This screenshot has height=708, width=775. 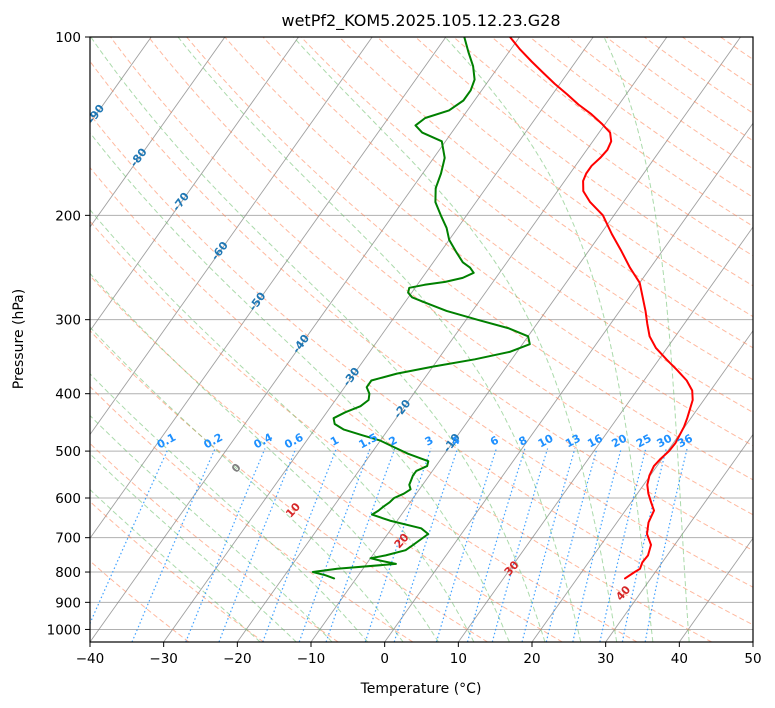 What do you see at coordinates (68, 216) in the screenshot?
I see `y-tick-label: 200` at bounding box center [68, 216].